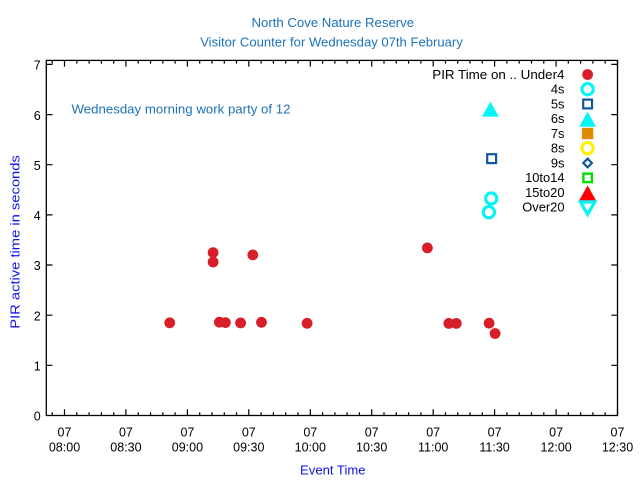 The image size is (640, 480). Describe the element at coordinates (617, 447) in the screenshot. I see `svg-text: 12:30` at that location.